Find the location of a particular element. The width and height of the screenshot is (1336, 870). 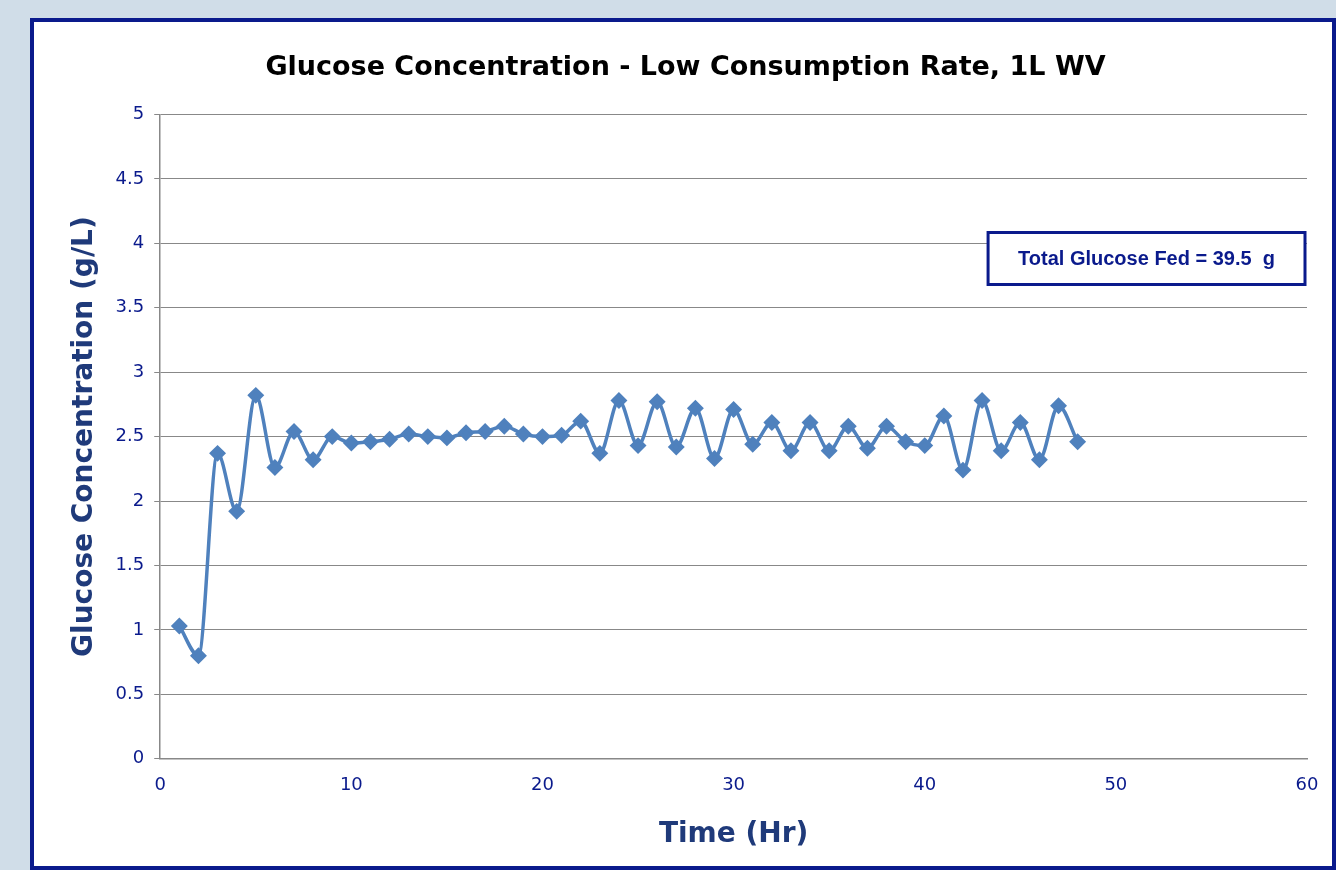

x-tick-label: 50 is located at coordinates (1116, 784).